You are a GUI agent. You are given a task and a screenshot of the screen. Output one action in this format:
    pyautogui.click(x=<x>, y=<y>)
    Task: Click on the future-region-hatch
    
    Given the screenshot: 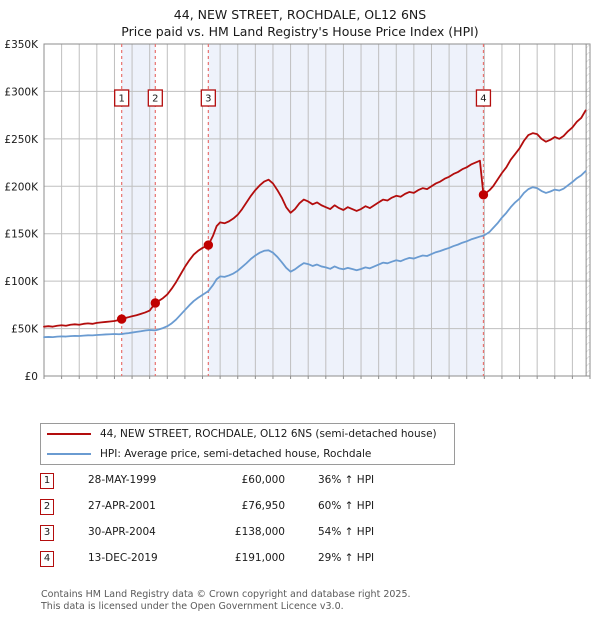 What is the action you would take?
    pyautogui.click(x=587, y=210)
    